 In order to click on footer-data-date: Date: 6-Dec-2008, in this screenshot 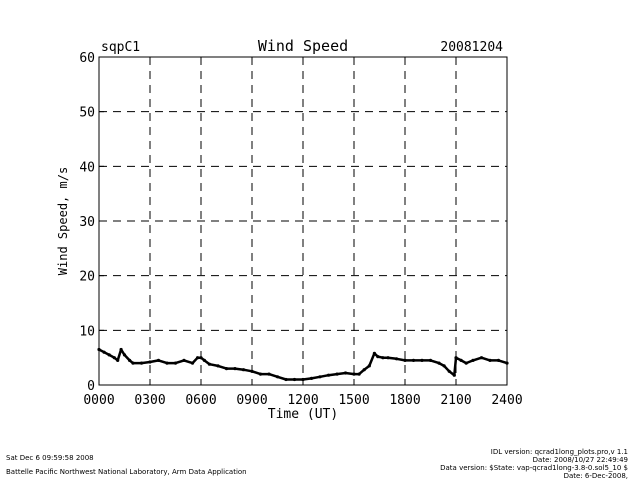, I will do `click(595, 476)`.